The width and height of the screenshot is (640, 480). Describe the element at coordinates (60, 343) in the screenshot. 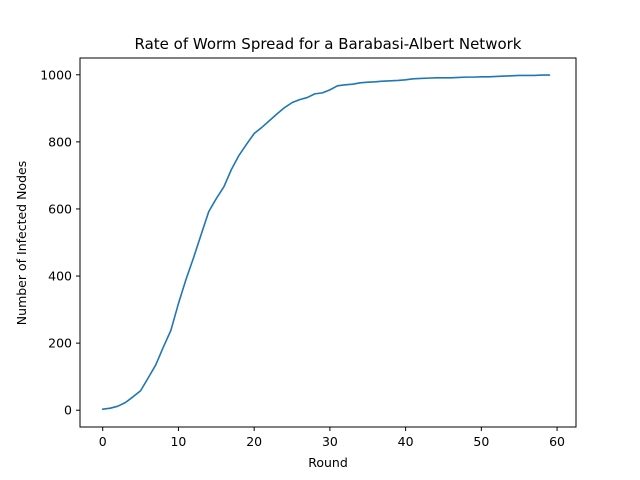

I see `y-tick-label: 200` at that location.